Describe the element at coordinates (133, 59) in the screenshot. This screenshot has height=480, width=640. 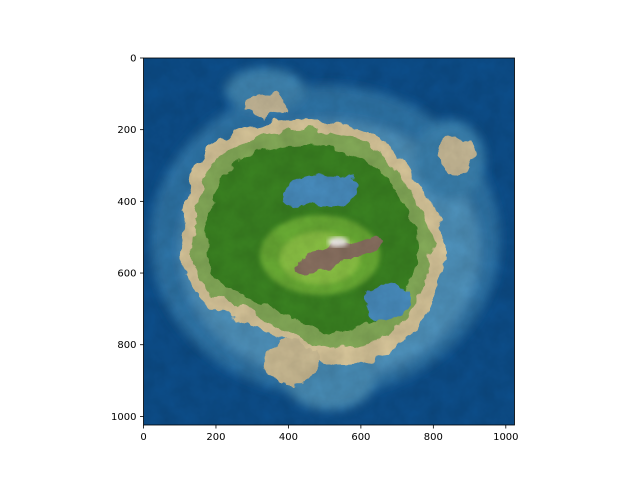
I see `y-tick-label: 0` at that location.